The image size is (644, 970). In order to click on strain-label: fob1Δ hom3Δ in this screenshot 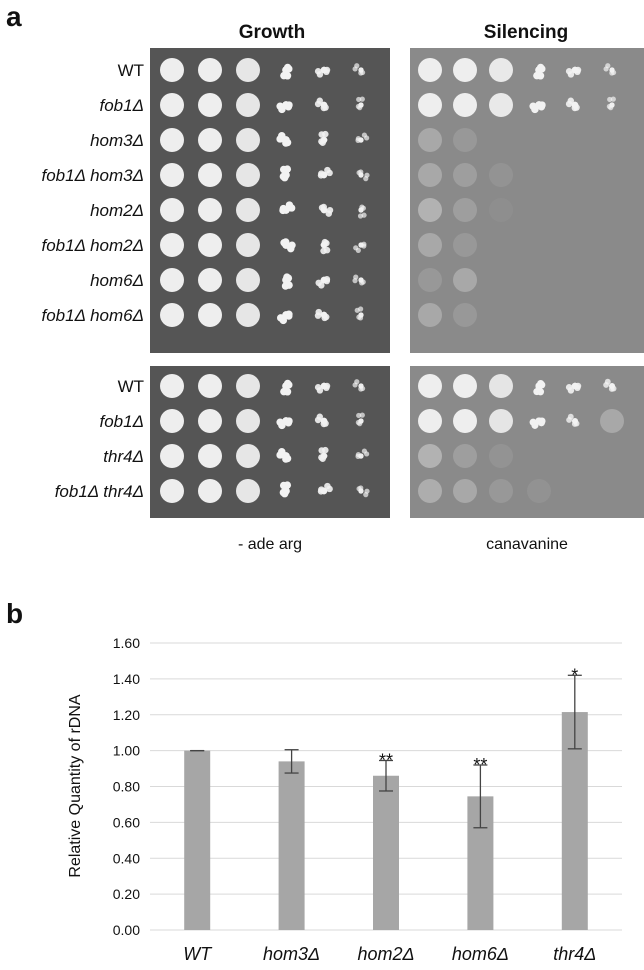, I will do `click(92, 175)`.